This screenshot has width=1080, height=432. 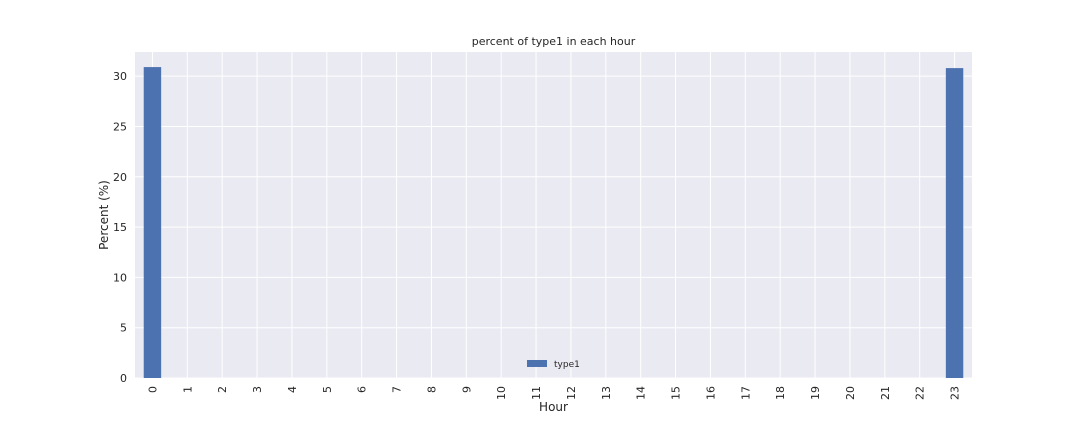 What do you see at coordinates (104, 215) in the screenshot?
I see `y-axis-label: Percent (%)` at bounding box center [104, 215].